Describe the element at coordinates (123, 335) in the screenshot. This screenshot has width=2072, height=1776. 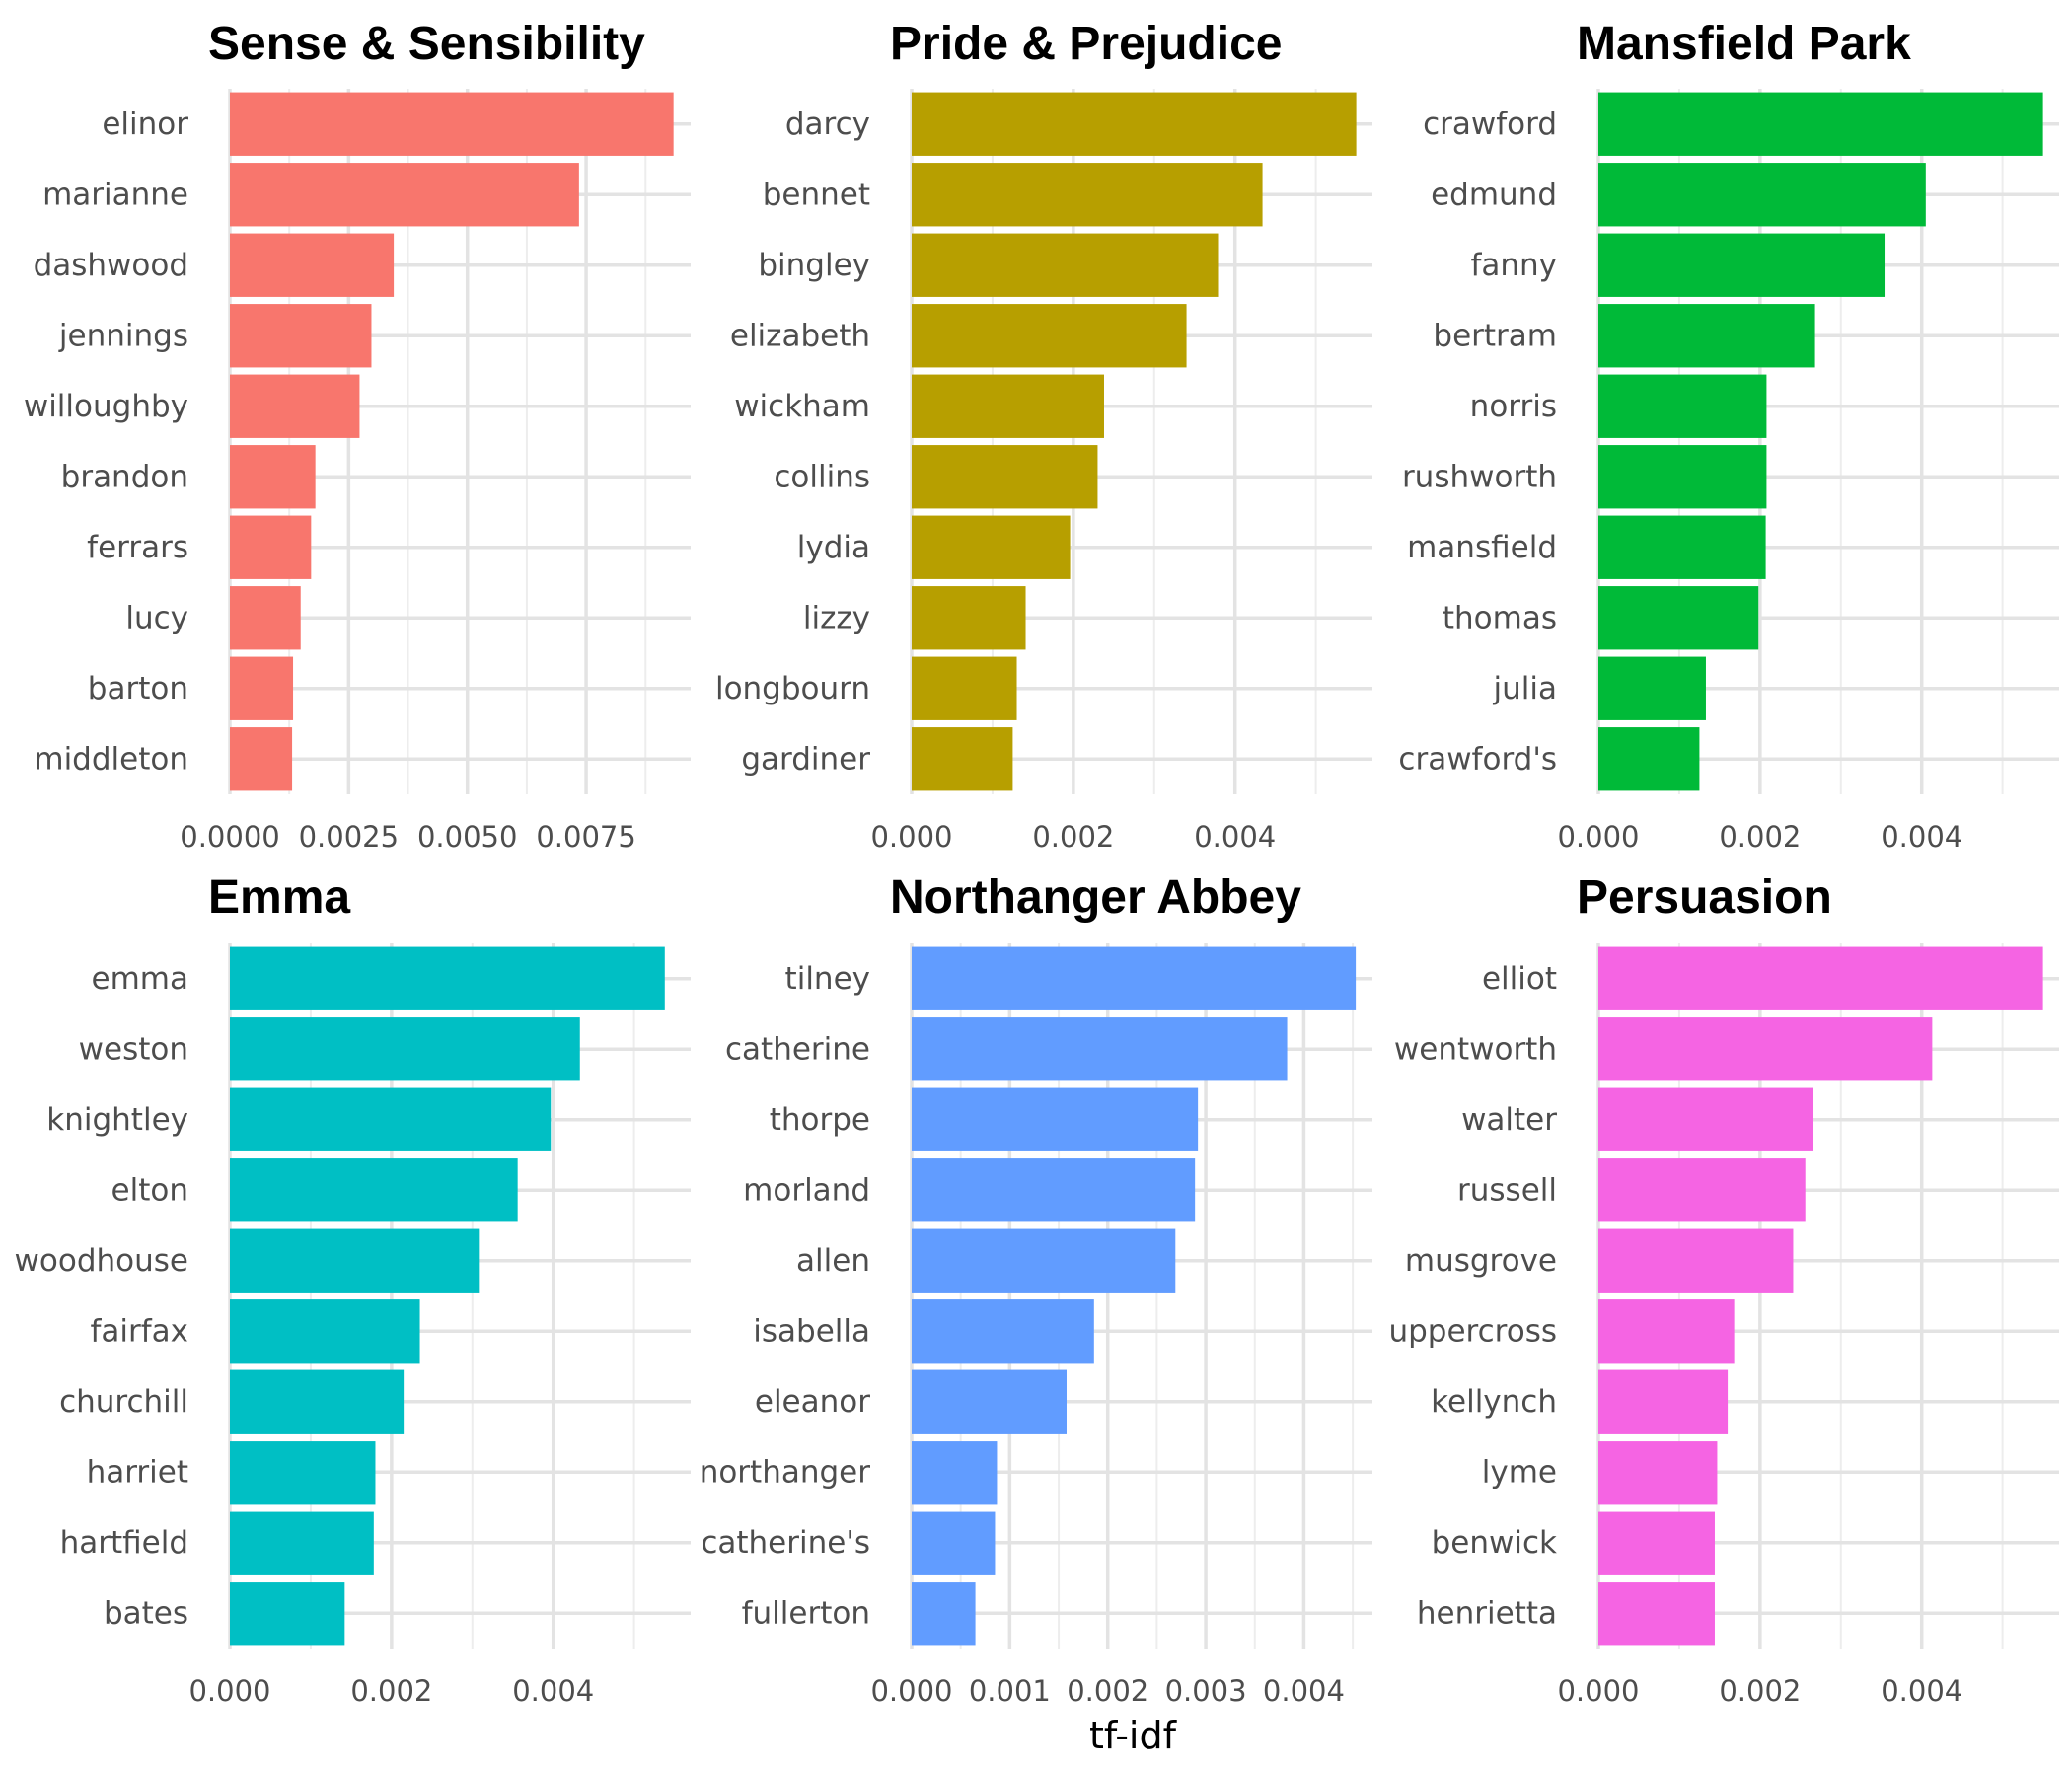
I see `category-label: jennings` at that location.